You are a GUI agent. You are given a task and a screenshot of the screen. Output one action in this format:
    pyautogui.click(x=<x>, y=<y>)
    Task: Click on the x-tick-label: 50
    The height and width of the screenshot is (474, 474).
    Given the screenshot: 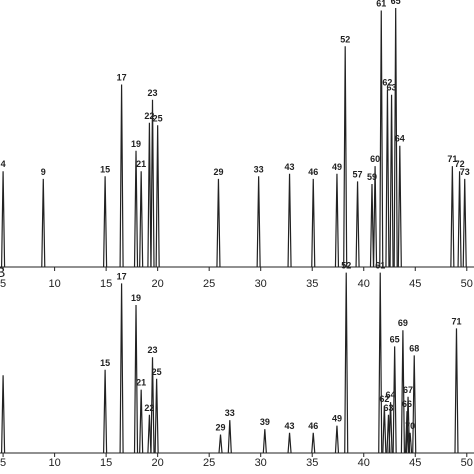 What is the action you would take?
    pyautogui.click(x=467, y=284)
    